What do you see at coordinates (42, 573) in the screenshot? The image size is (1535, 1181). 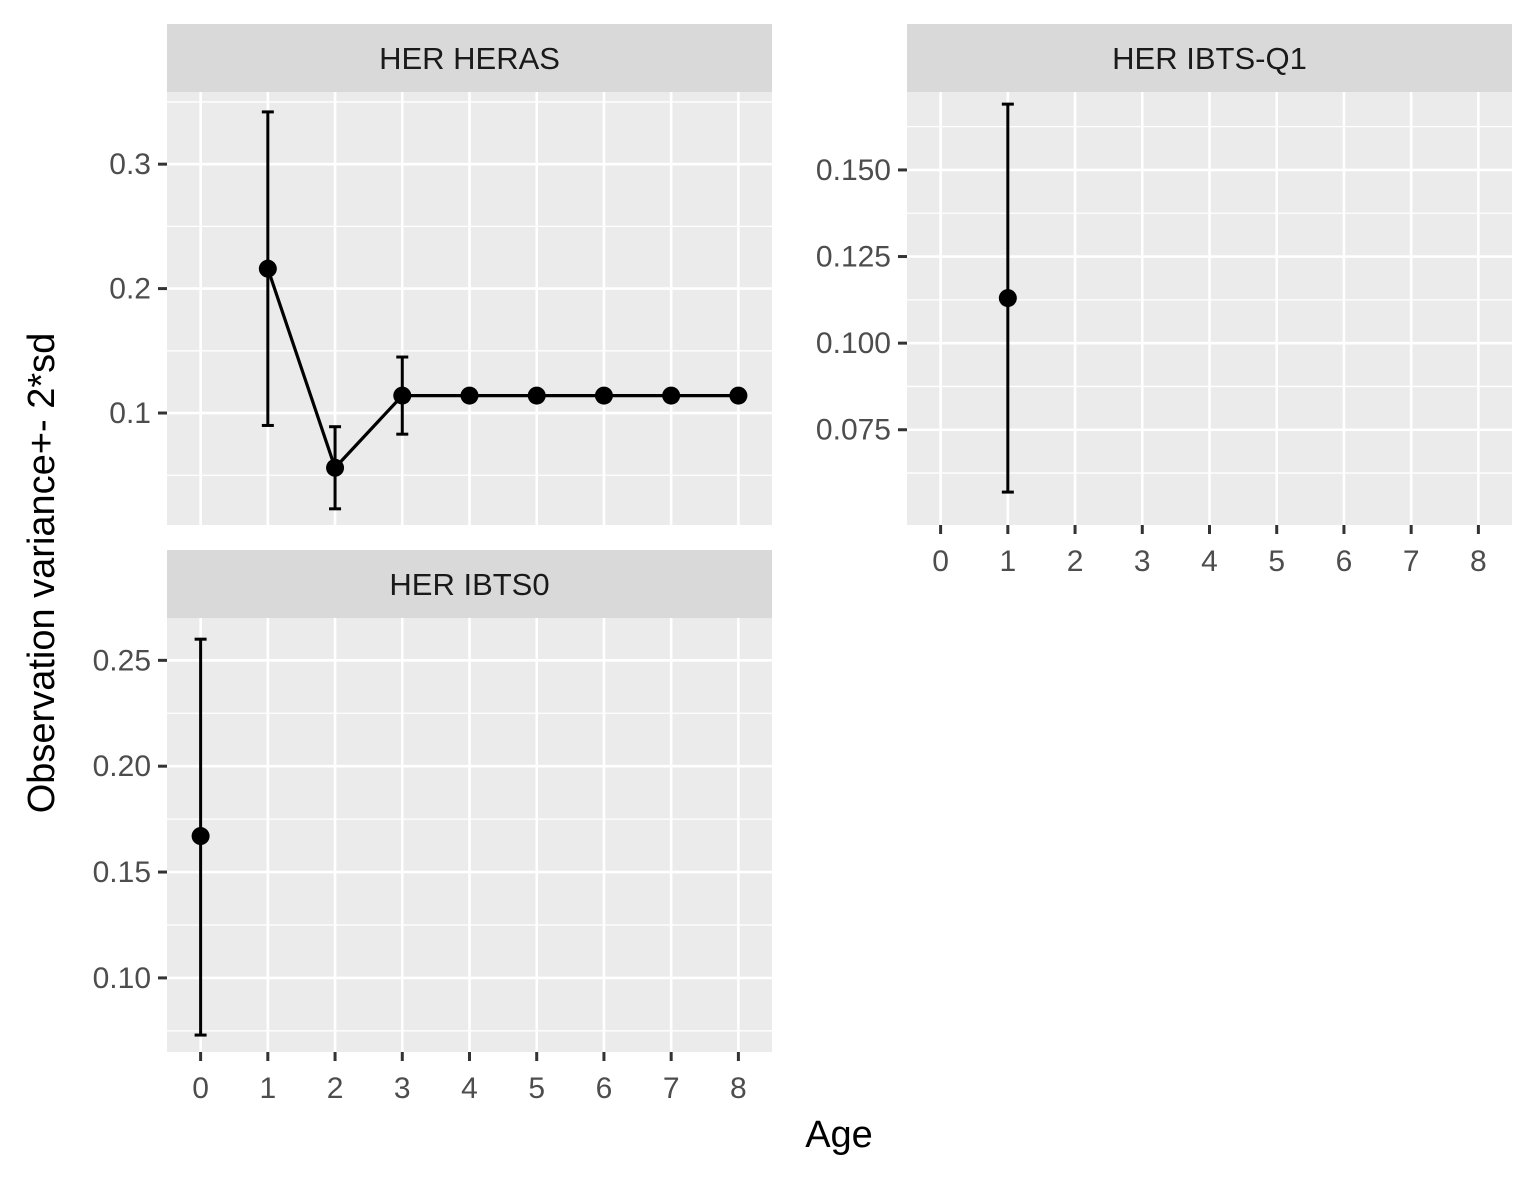 I see `y-axis-title: Observation variance+- 2*sd` at bounding box center [42, 573].